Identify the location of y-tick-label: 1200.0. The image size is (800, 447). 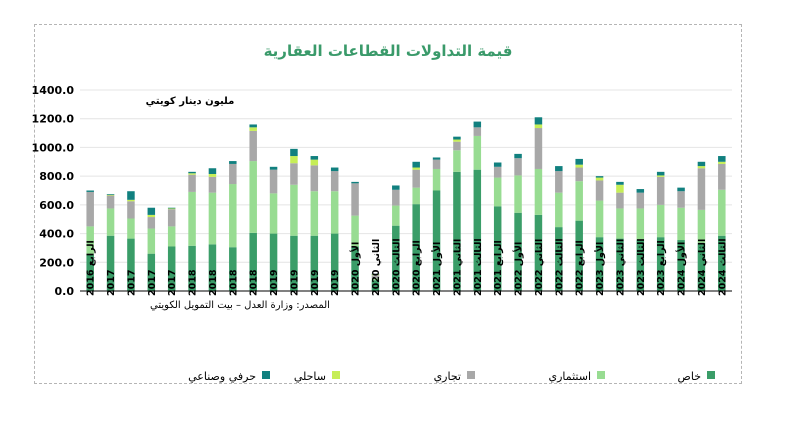
(53, 119).